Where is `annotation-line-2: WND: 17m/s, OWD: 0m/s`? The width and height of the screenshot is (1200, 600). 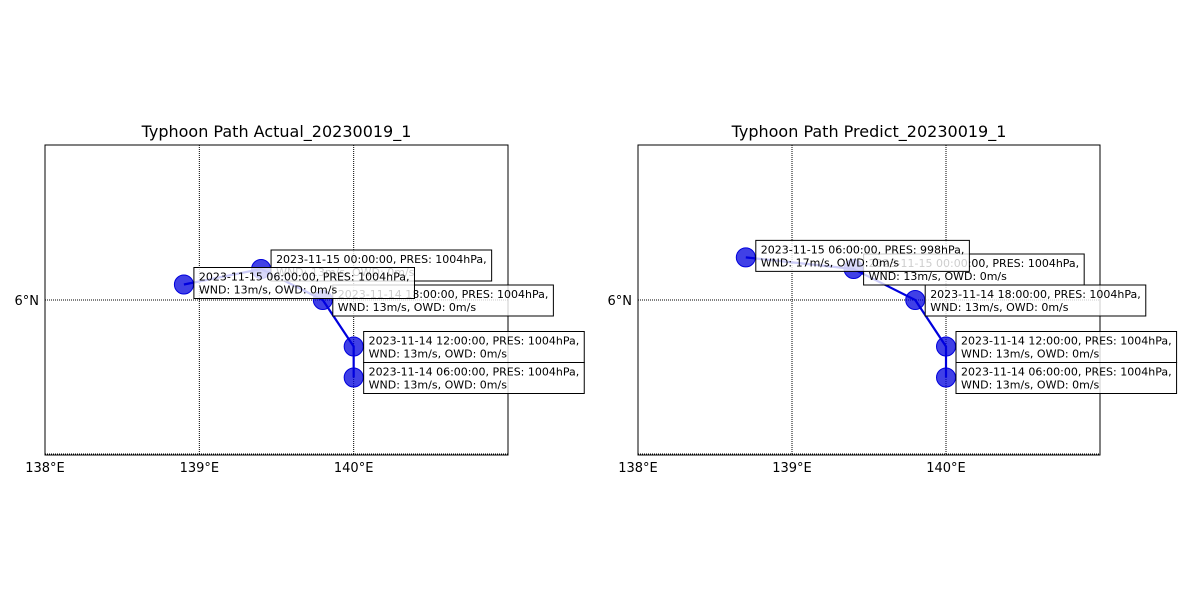
annotation-line-2: WND: 17m/s, OWD: 0m/s is located at coordinates (830, 262).